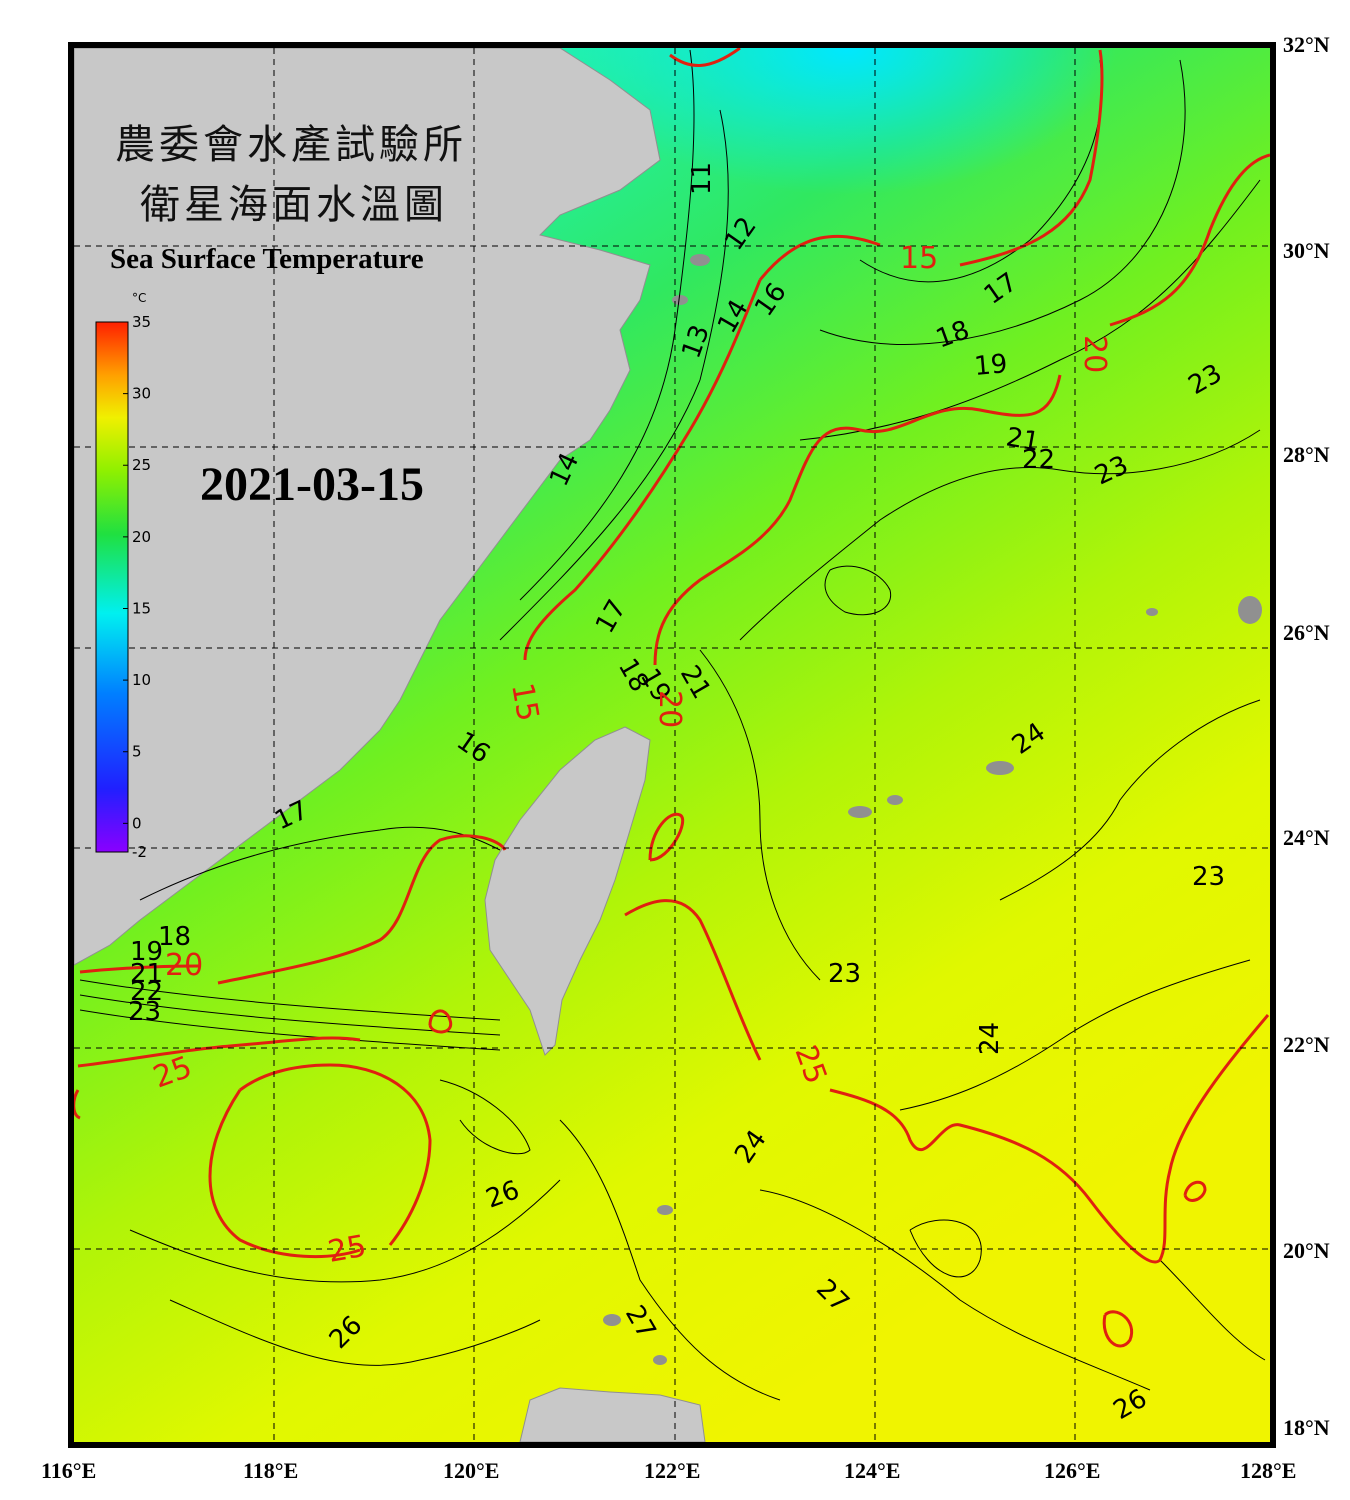  I want to click on lon-label: 122°E, so click(672, 1470).